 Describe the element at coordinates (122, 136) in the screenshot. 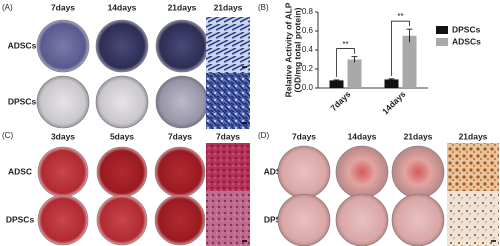

I see `column-header: 5days` at that location.